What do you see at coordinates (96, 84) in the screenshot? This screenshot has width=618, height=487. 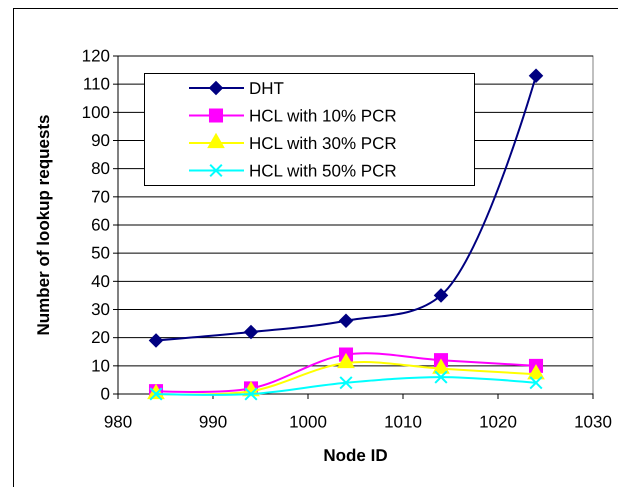 I see `y-tick-label: 110` at bounding box center [96, 84].